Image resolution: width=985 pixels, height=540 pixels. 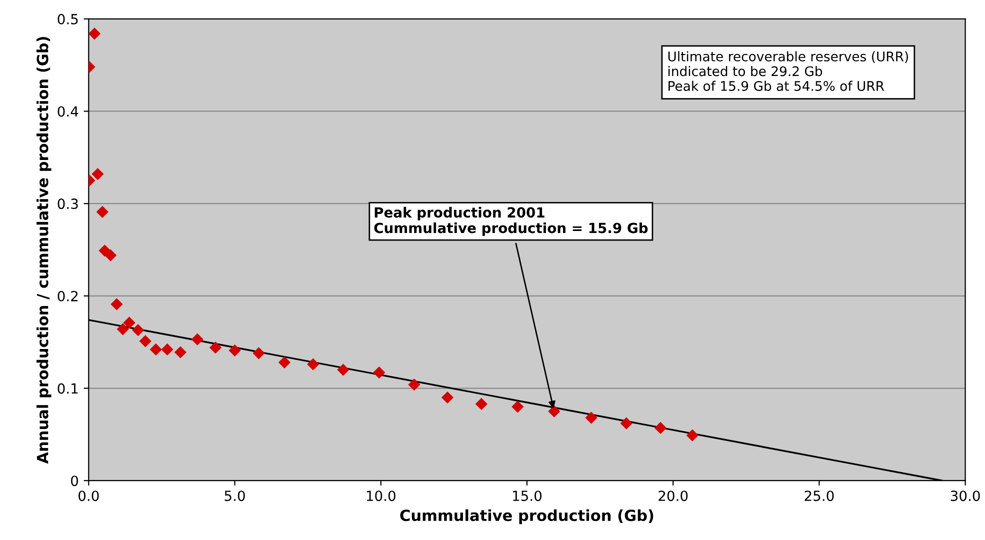 I want to click on x-tick-label: 15.0, so click(x=527, y=496).